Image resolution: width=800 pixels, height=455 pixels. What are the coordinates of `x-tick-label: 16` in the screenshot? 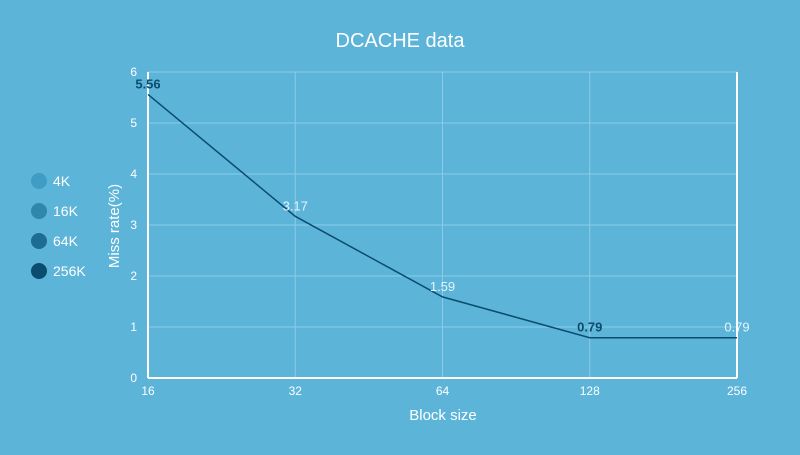 It's located at (148, 391).